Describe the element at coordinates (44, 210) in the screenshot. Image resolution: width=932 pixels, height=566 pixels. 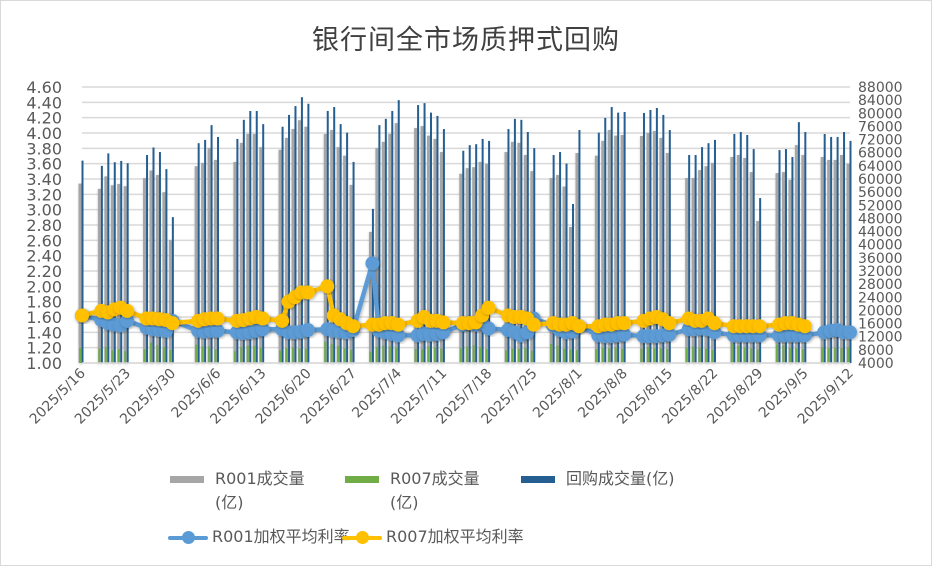
I see `left-axis-tick: 3.00` at that location.